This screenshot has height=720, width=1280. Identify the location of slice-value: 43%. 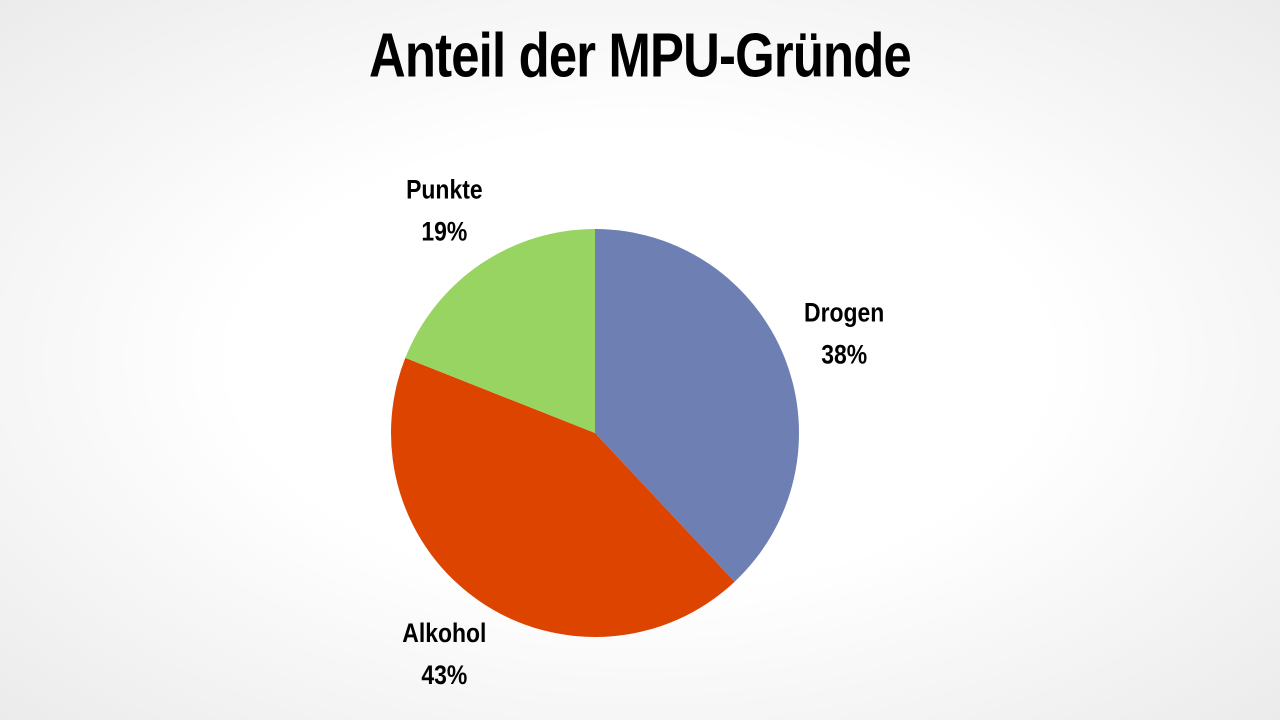
(444, 675).